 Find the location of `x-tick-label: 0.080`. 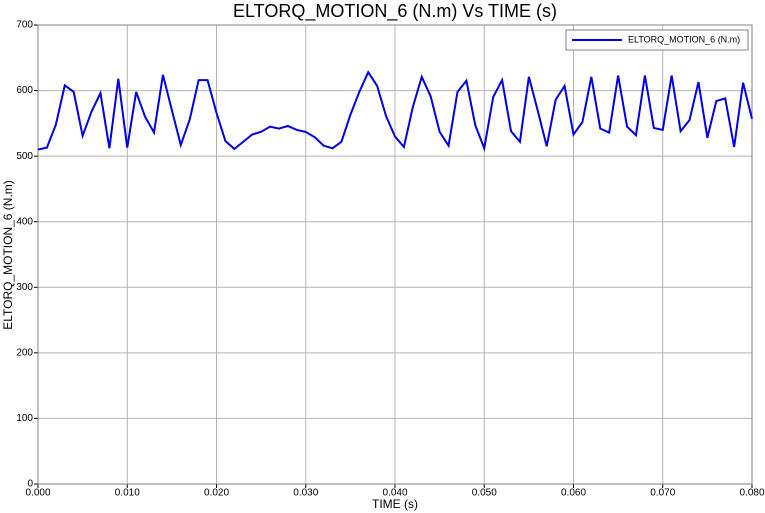

x-tick-label: 0.080 is located at coordinates (751, 493).